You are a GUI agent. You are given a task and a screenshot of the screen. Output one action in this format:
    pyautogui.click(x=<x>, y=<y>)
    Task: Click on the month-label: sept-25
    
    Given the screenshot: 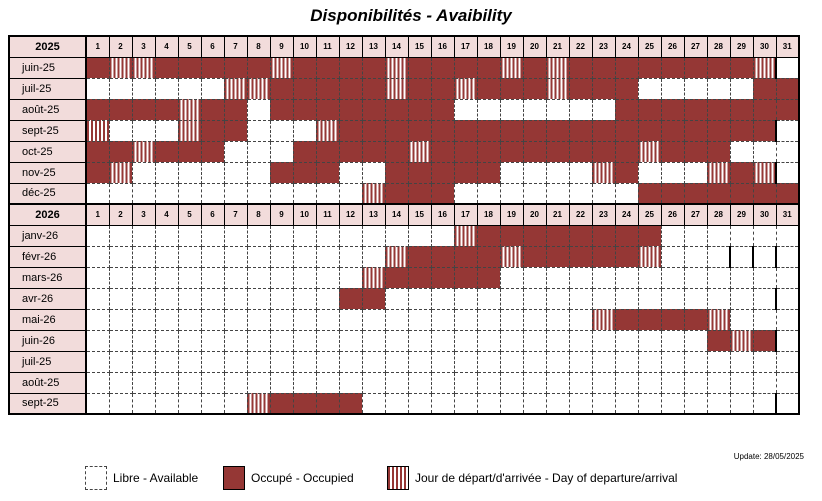 What is the action you would take?
    pyautogui.click(x=47, y=403)
    